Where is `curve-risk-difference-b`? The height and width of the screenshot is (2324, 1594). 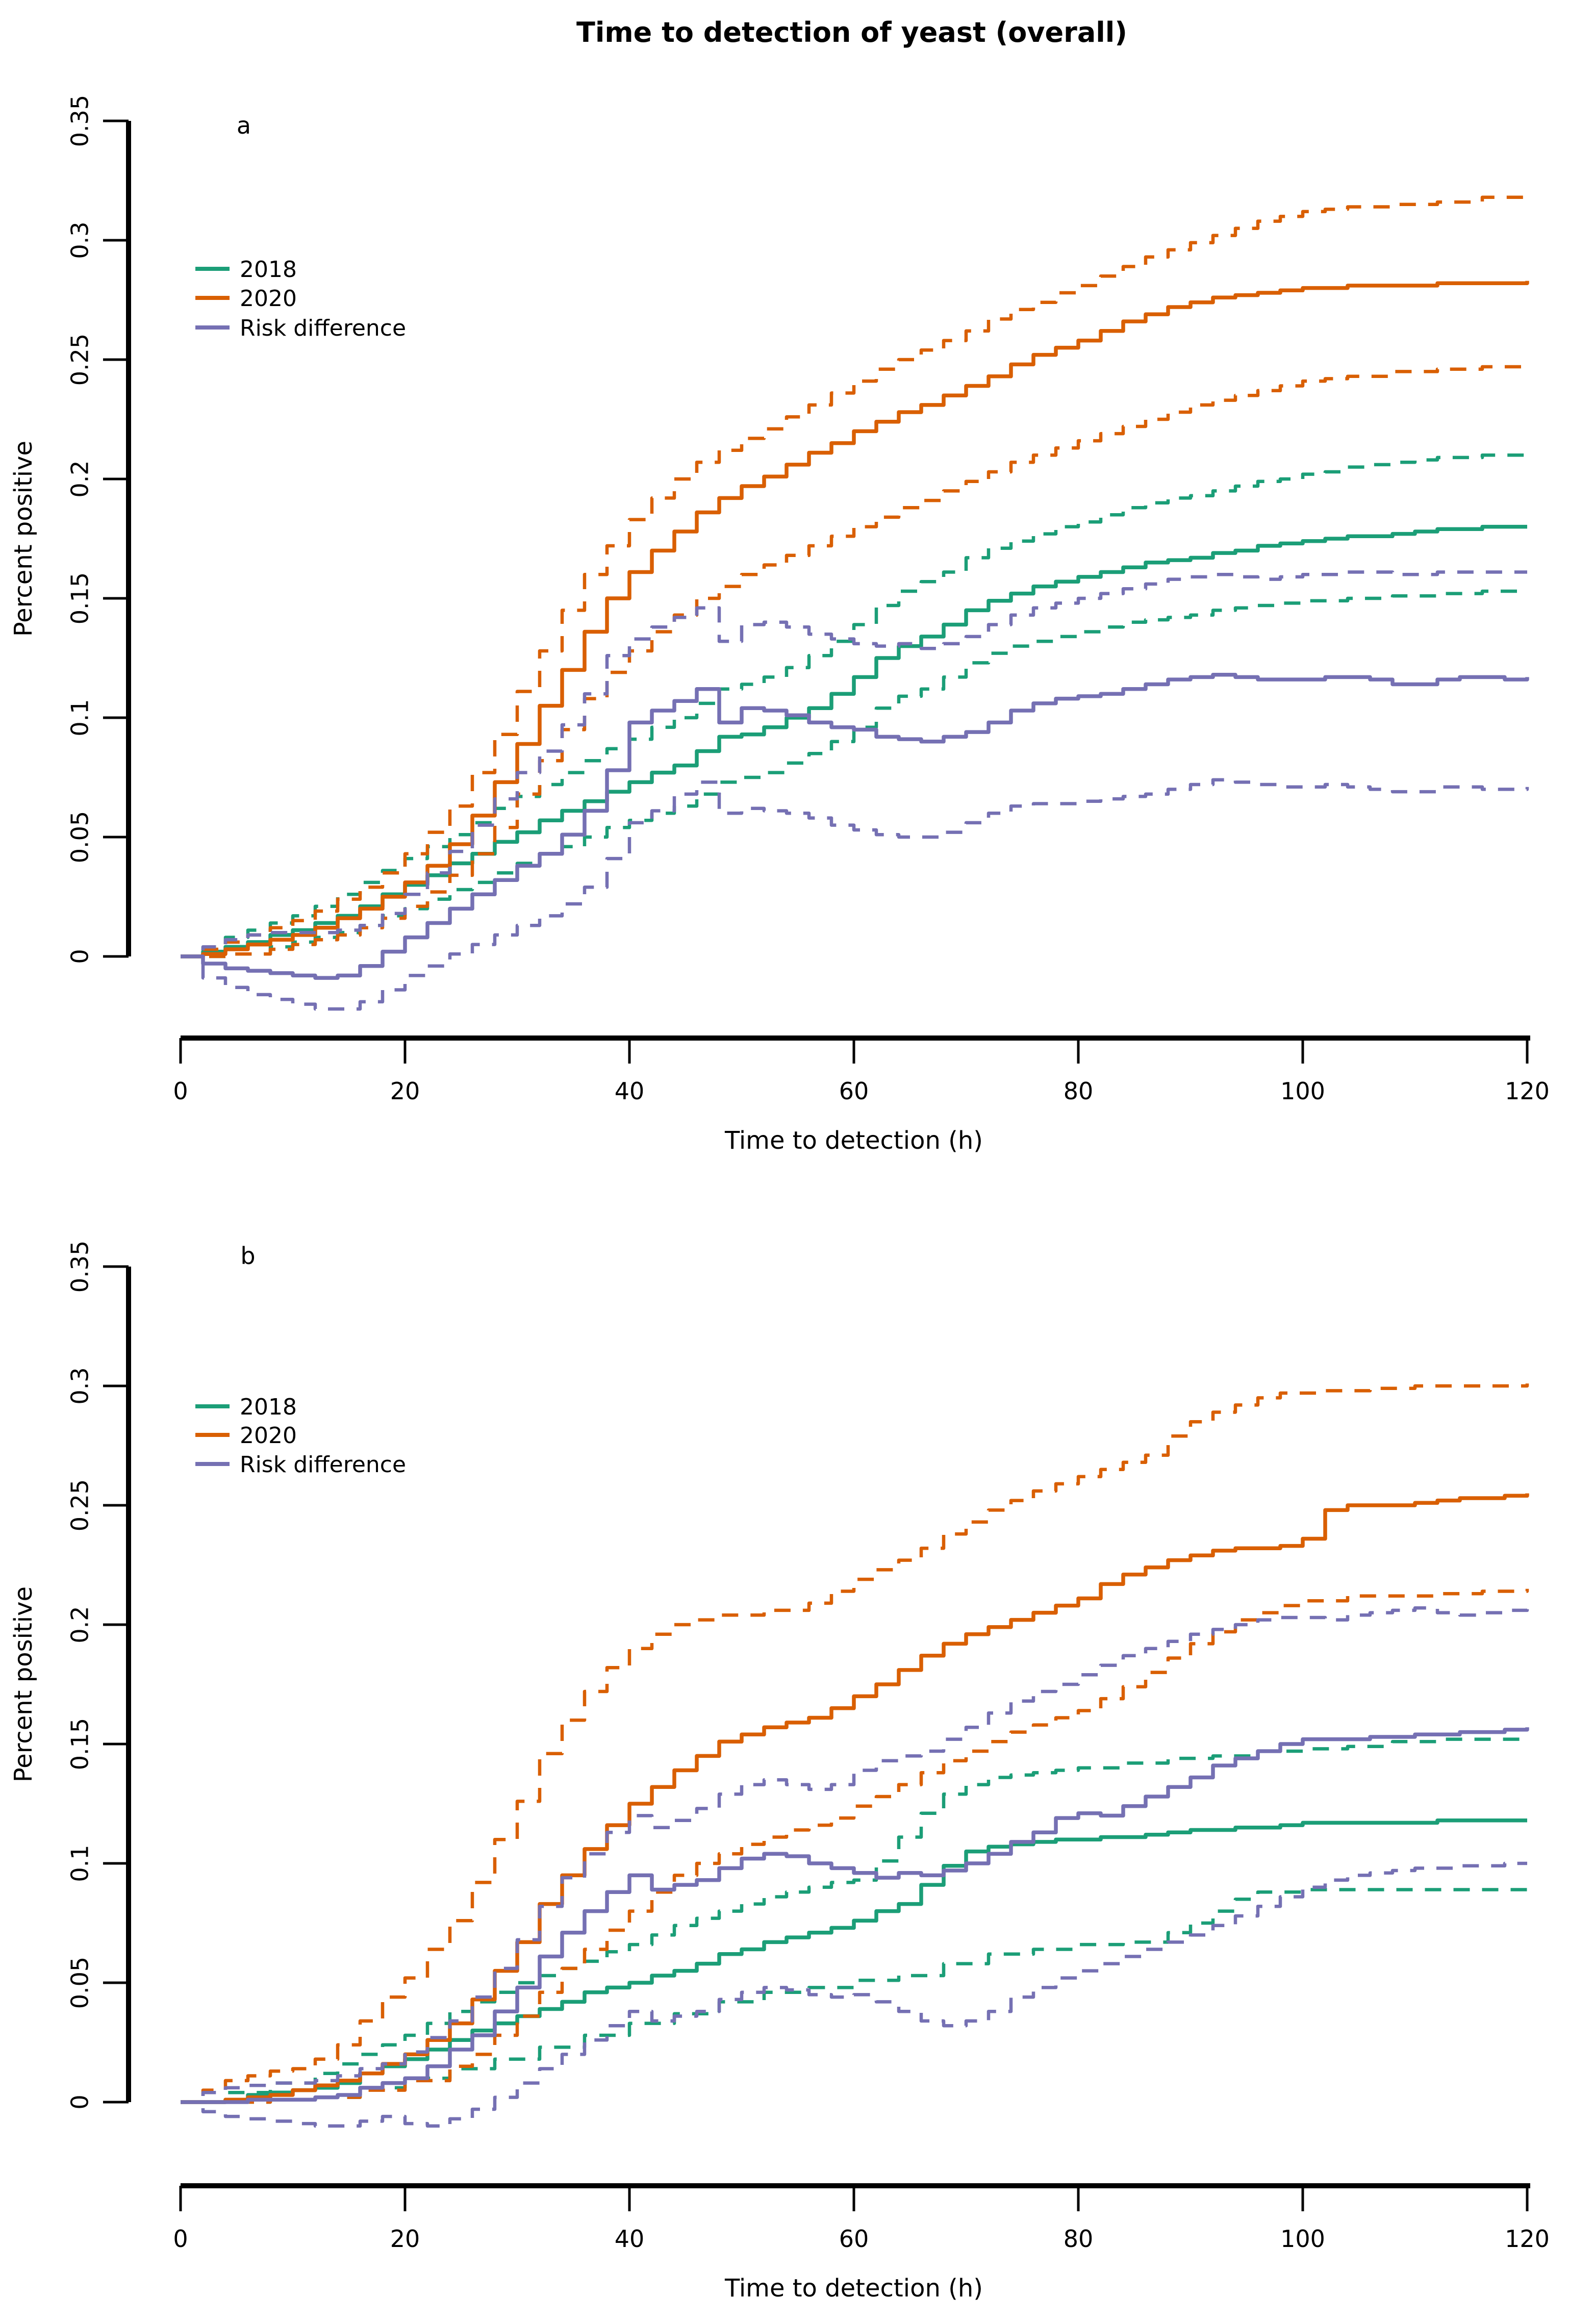
curve-risk-difference-b is located at coordinates (855, 1916).